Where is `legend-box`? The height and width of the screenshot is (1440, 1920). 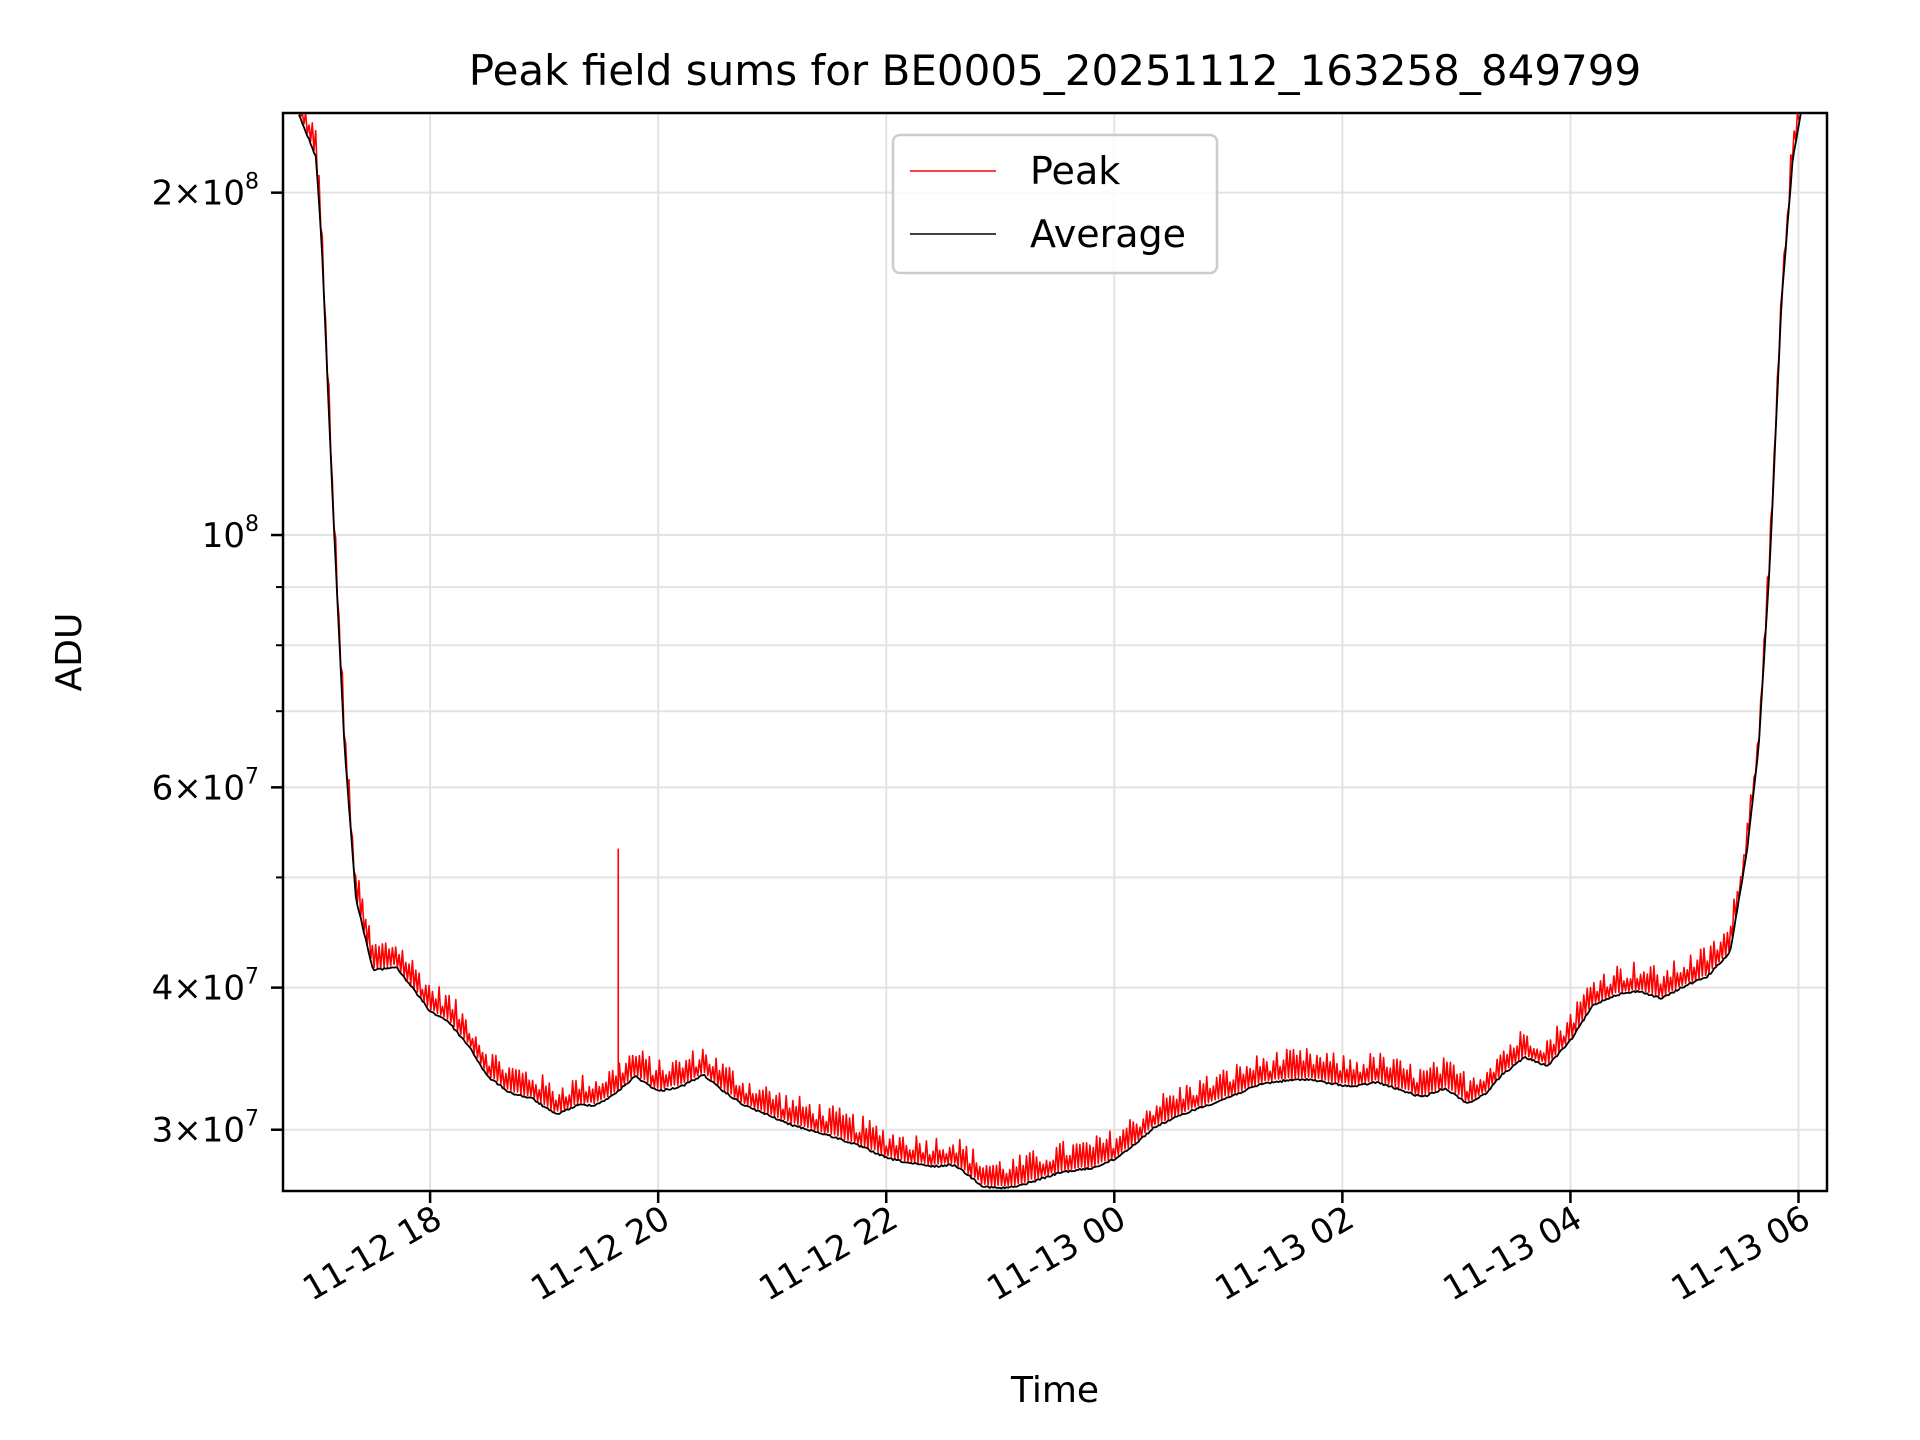
legend-box is located at coordinates (1055, 204).